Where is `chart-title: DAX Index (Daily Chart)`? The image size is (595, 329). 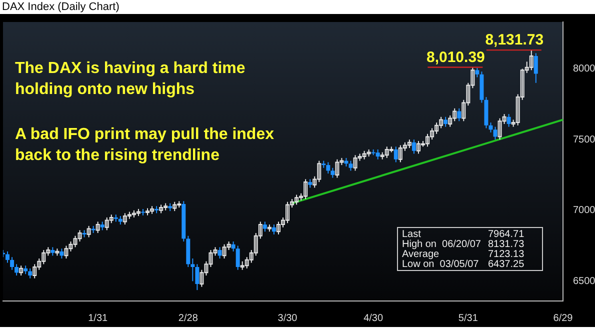 chart-title: DAX Index (Daily Chart) is located at coordinates (60, 7).